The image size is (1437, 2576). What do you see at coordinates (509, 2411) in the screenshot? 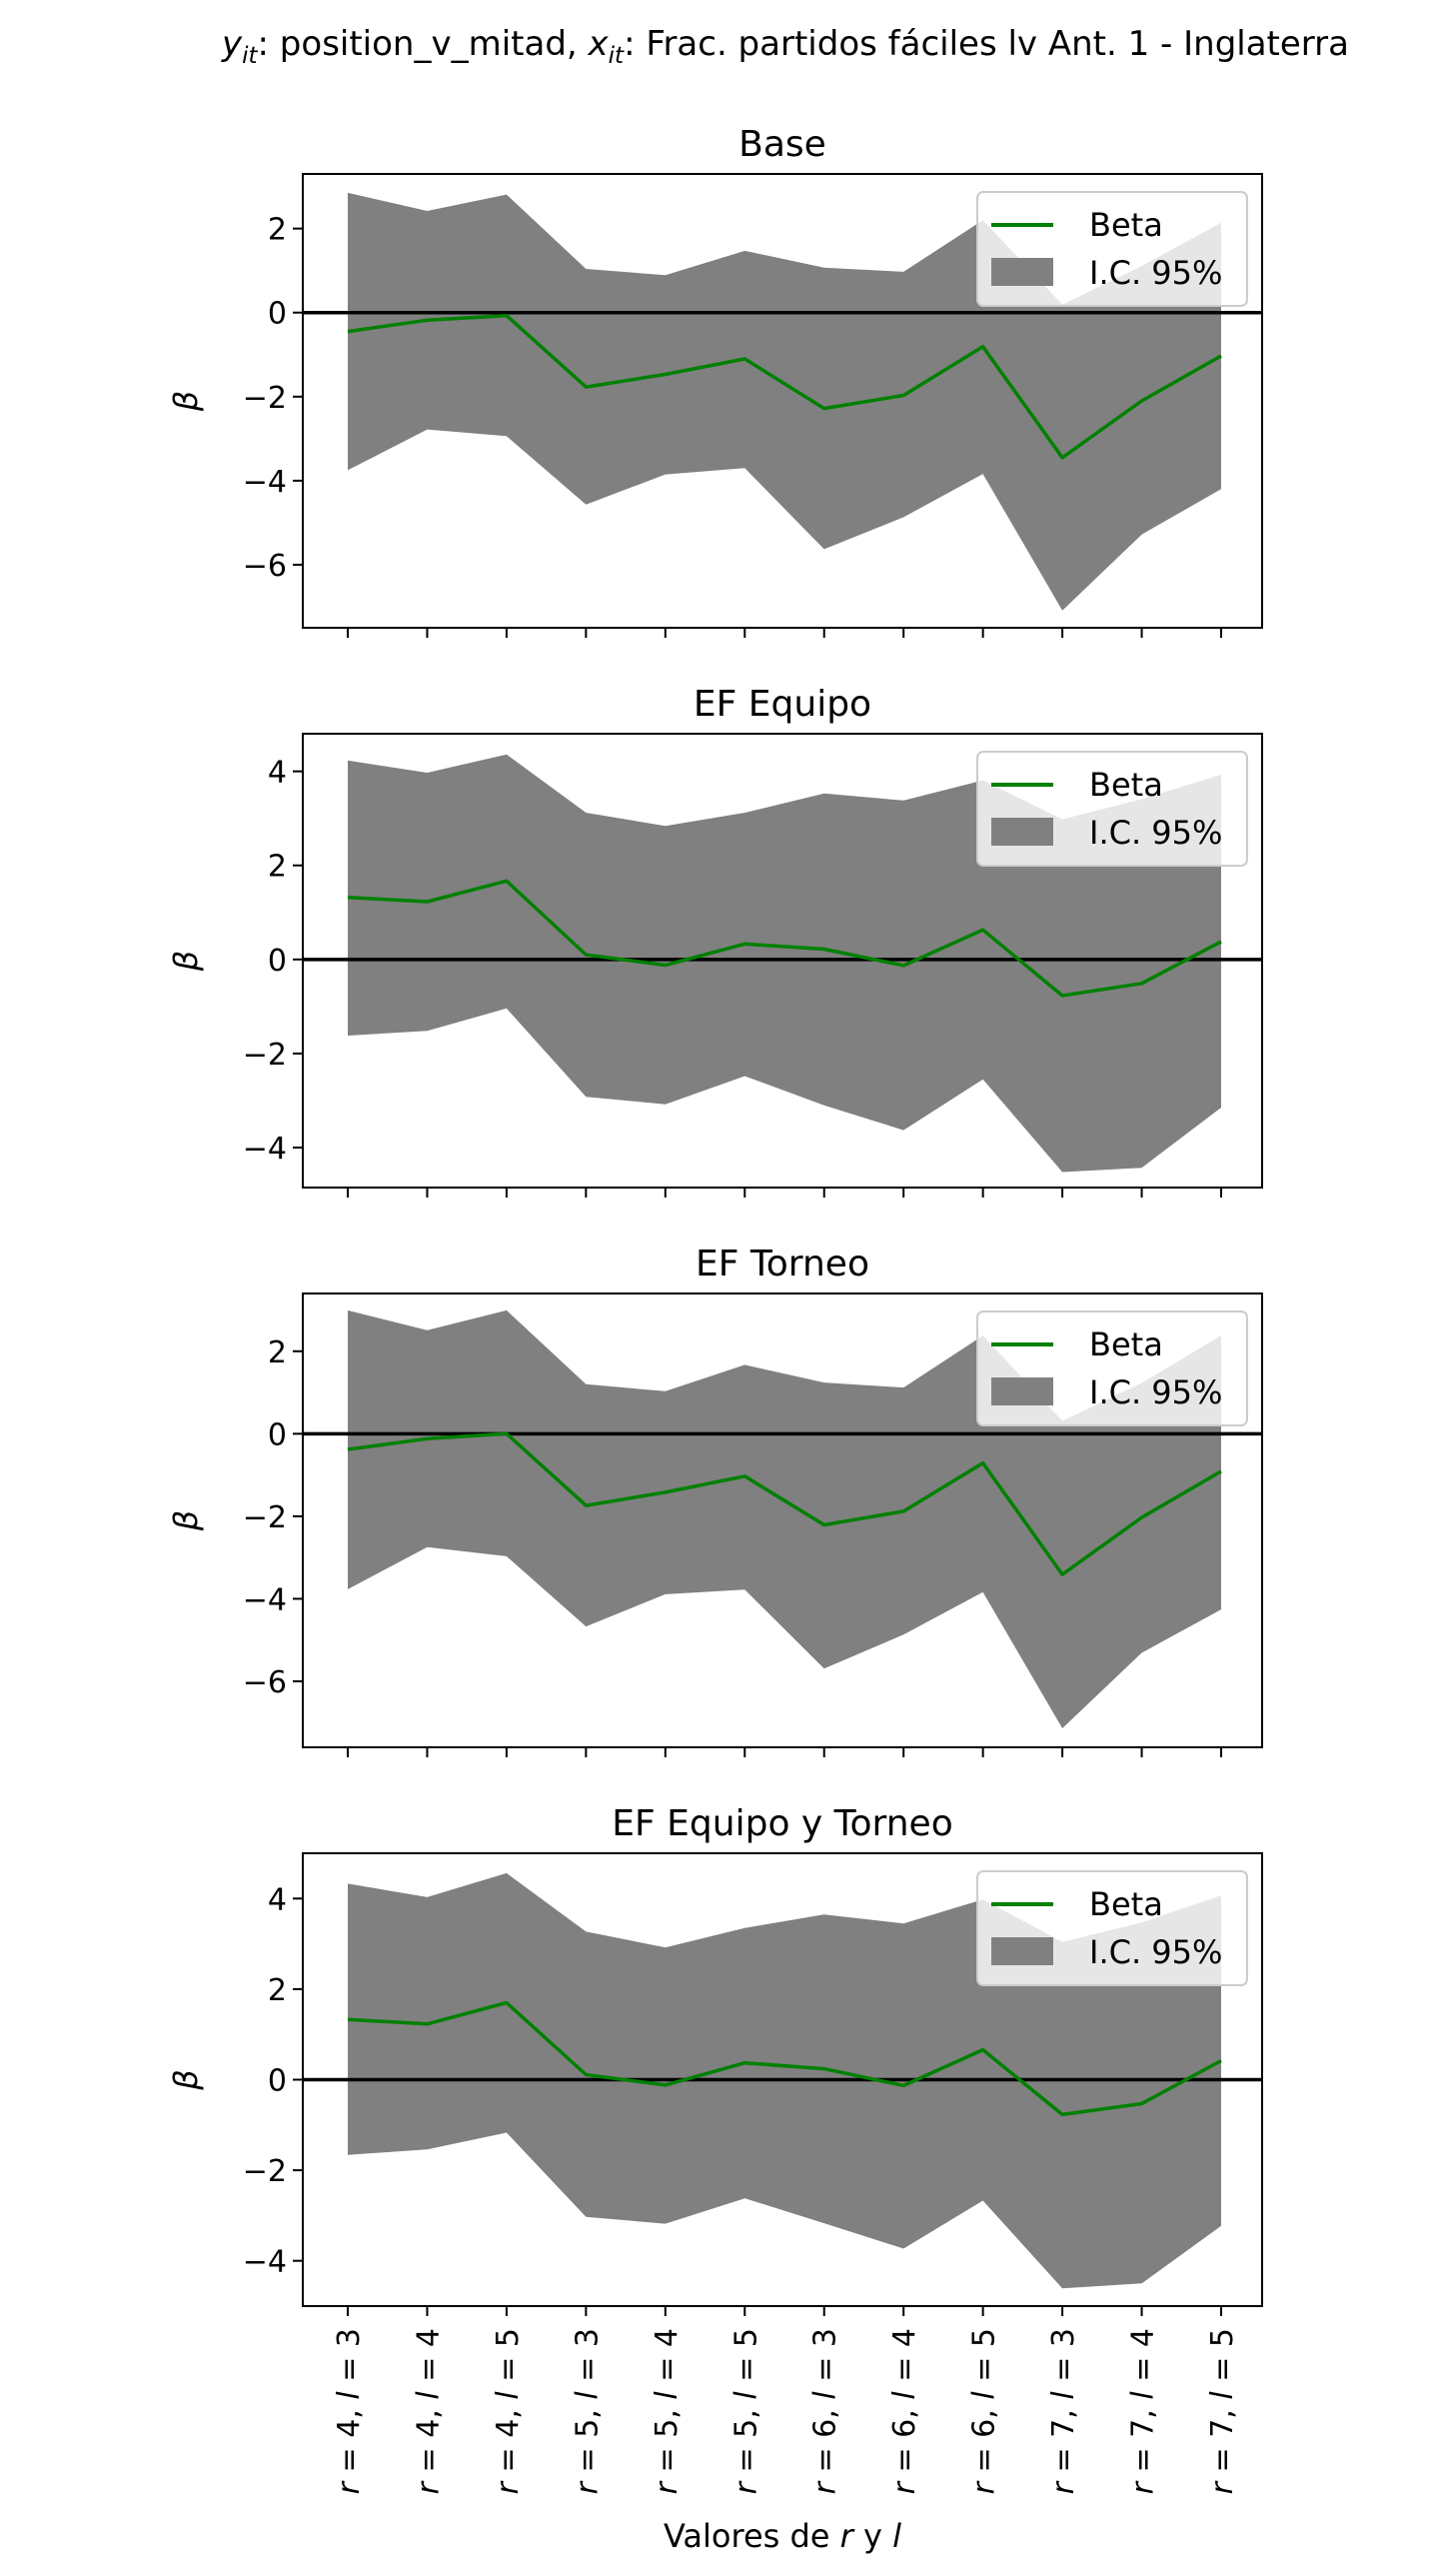
I see `x-tick-label: r = 4, l = 5` at bounding box center [509, 2411].